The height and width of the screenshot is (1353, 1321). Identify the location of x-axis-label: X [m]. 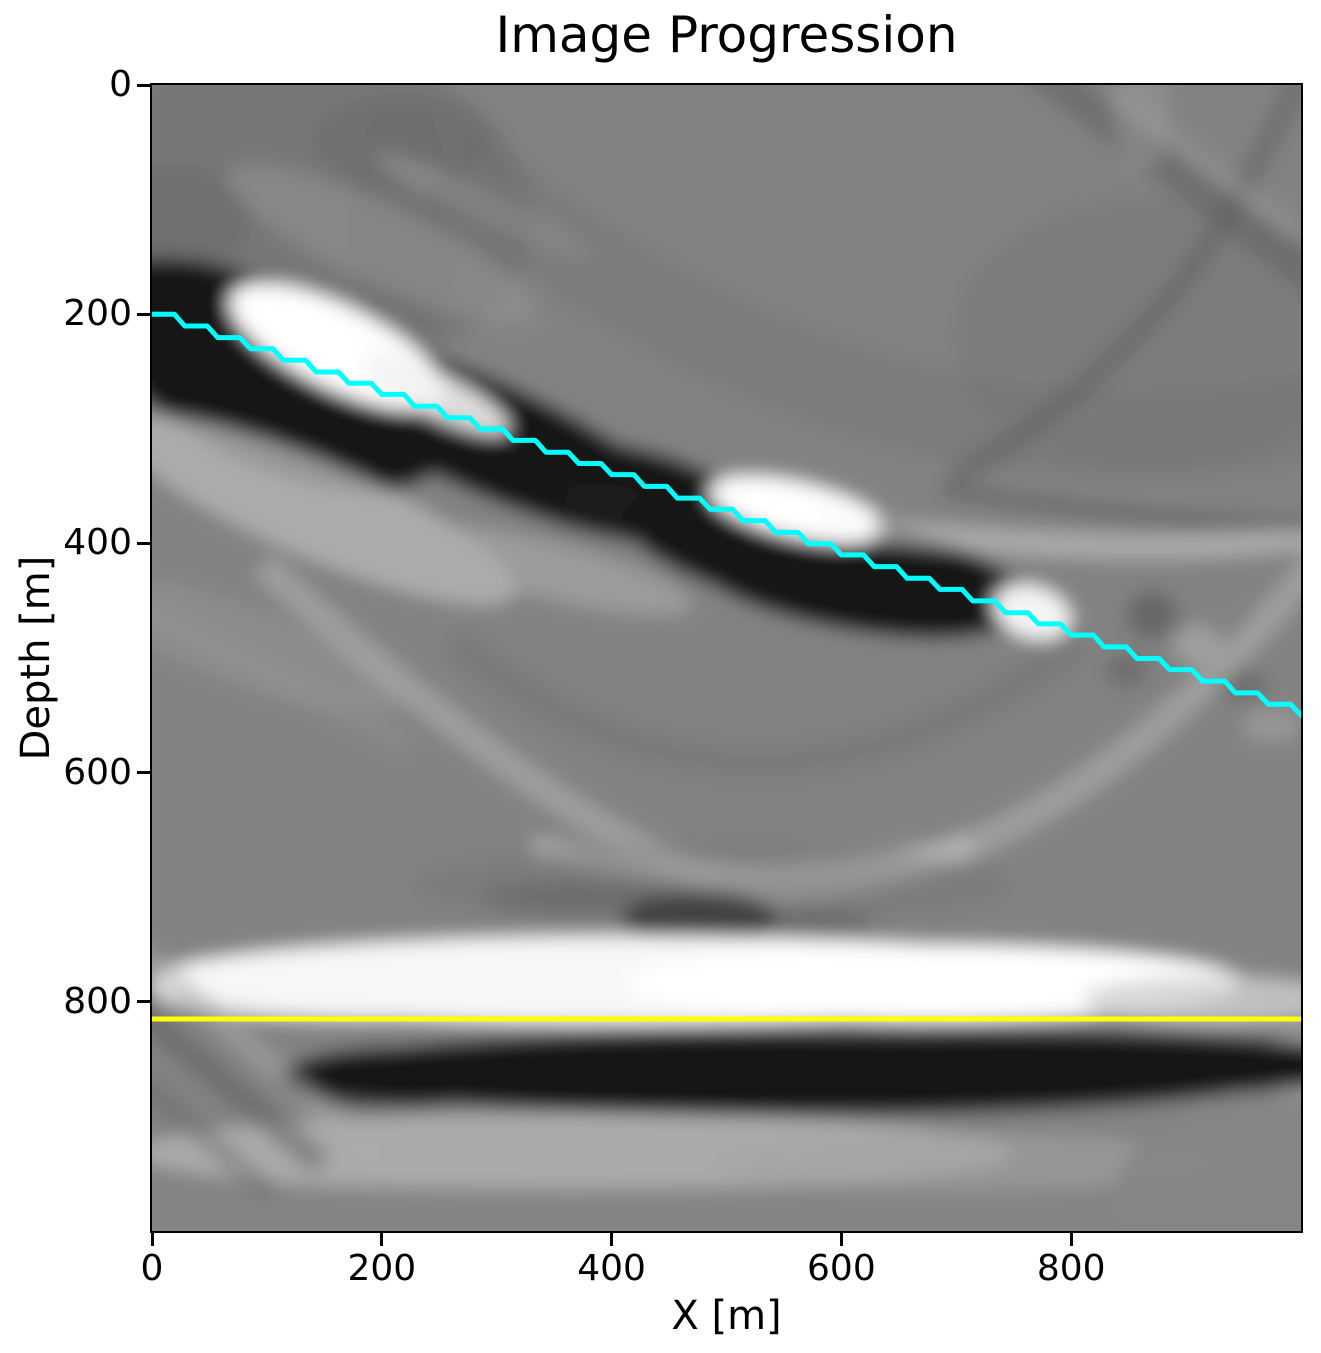
(726, 1316).